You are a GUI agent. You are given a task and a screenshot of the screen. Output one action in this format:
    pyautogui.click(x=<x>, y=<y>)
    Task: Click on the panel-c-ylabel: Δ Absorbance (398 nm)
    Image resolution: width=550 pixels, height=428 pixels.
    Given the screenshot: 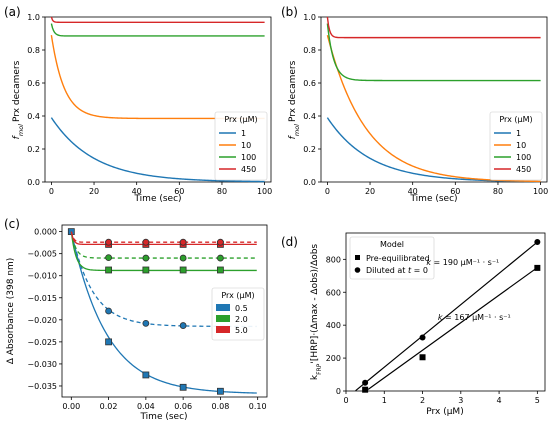 What is the action you would take?
    pyautogui.click(x=11, y=311)
    